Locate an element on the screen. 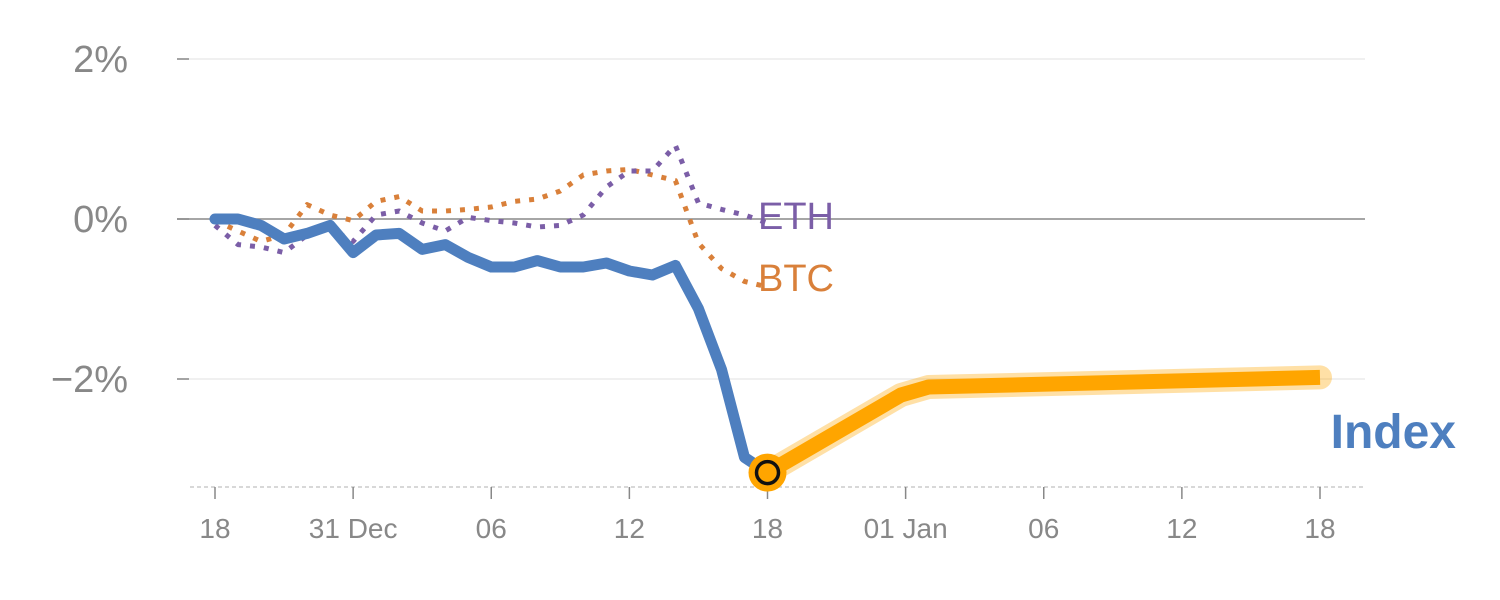  x-tick-label: 01 Jan is located at coordinates (906, 528).